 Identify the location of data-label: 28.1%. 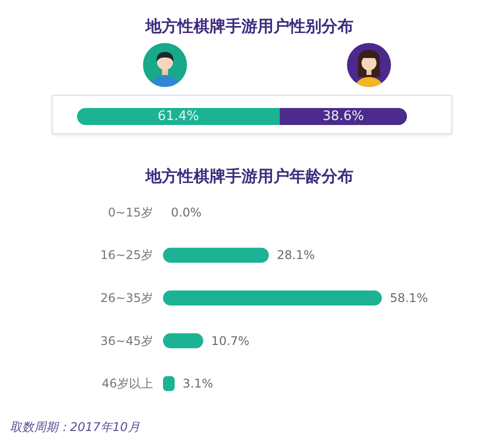
(295, 255).